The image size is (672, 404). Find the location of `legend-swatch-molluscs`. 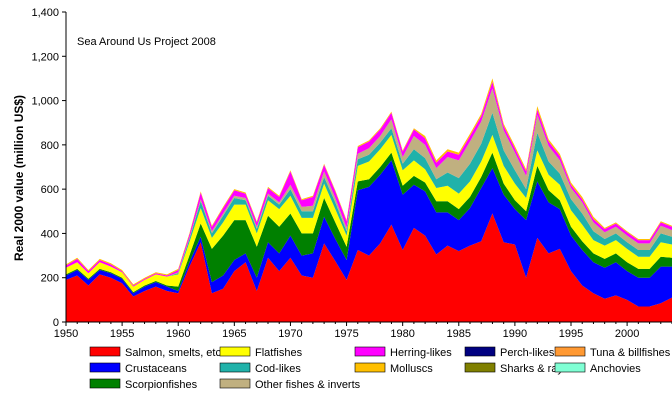

legend-swatch-molluscs is located at coordinates (370, 367).